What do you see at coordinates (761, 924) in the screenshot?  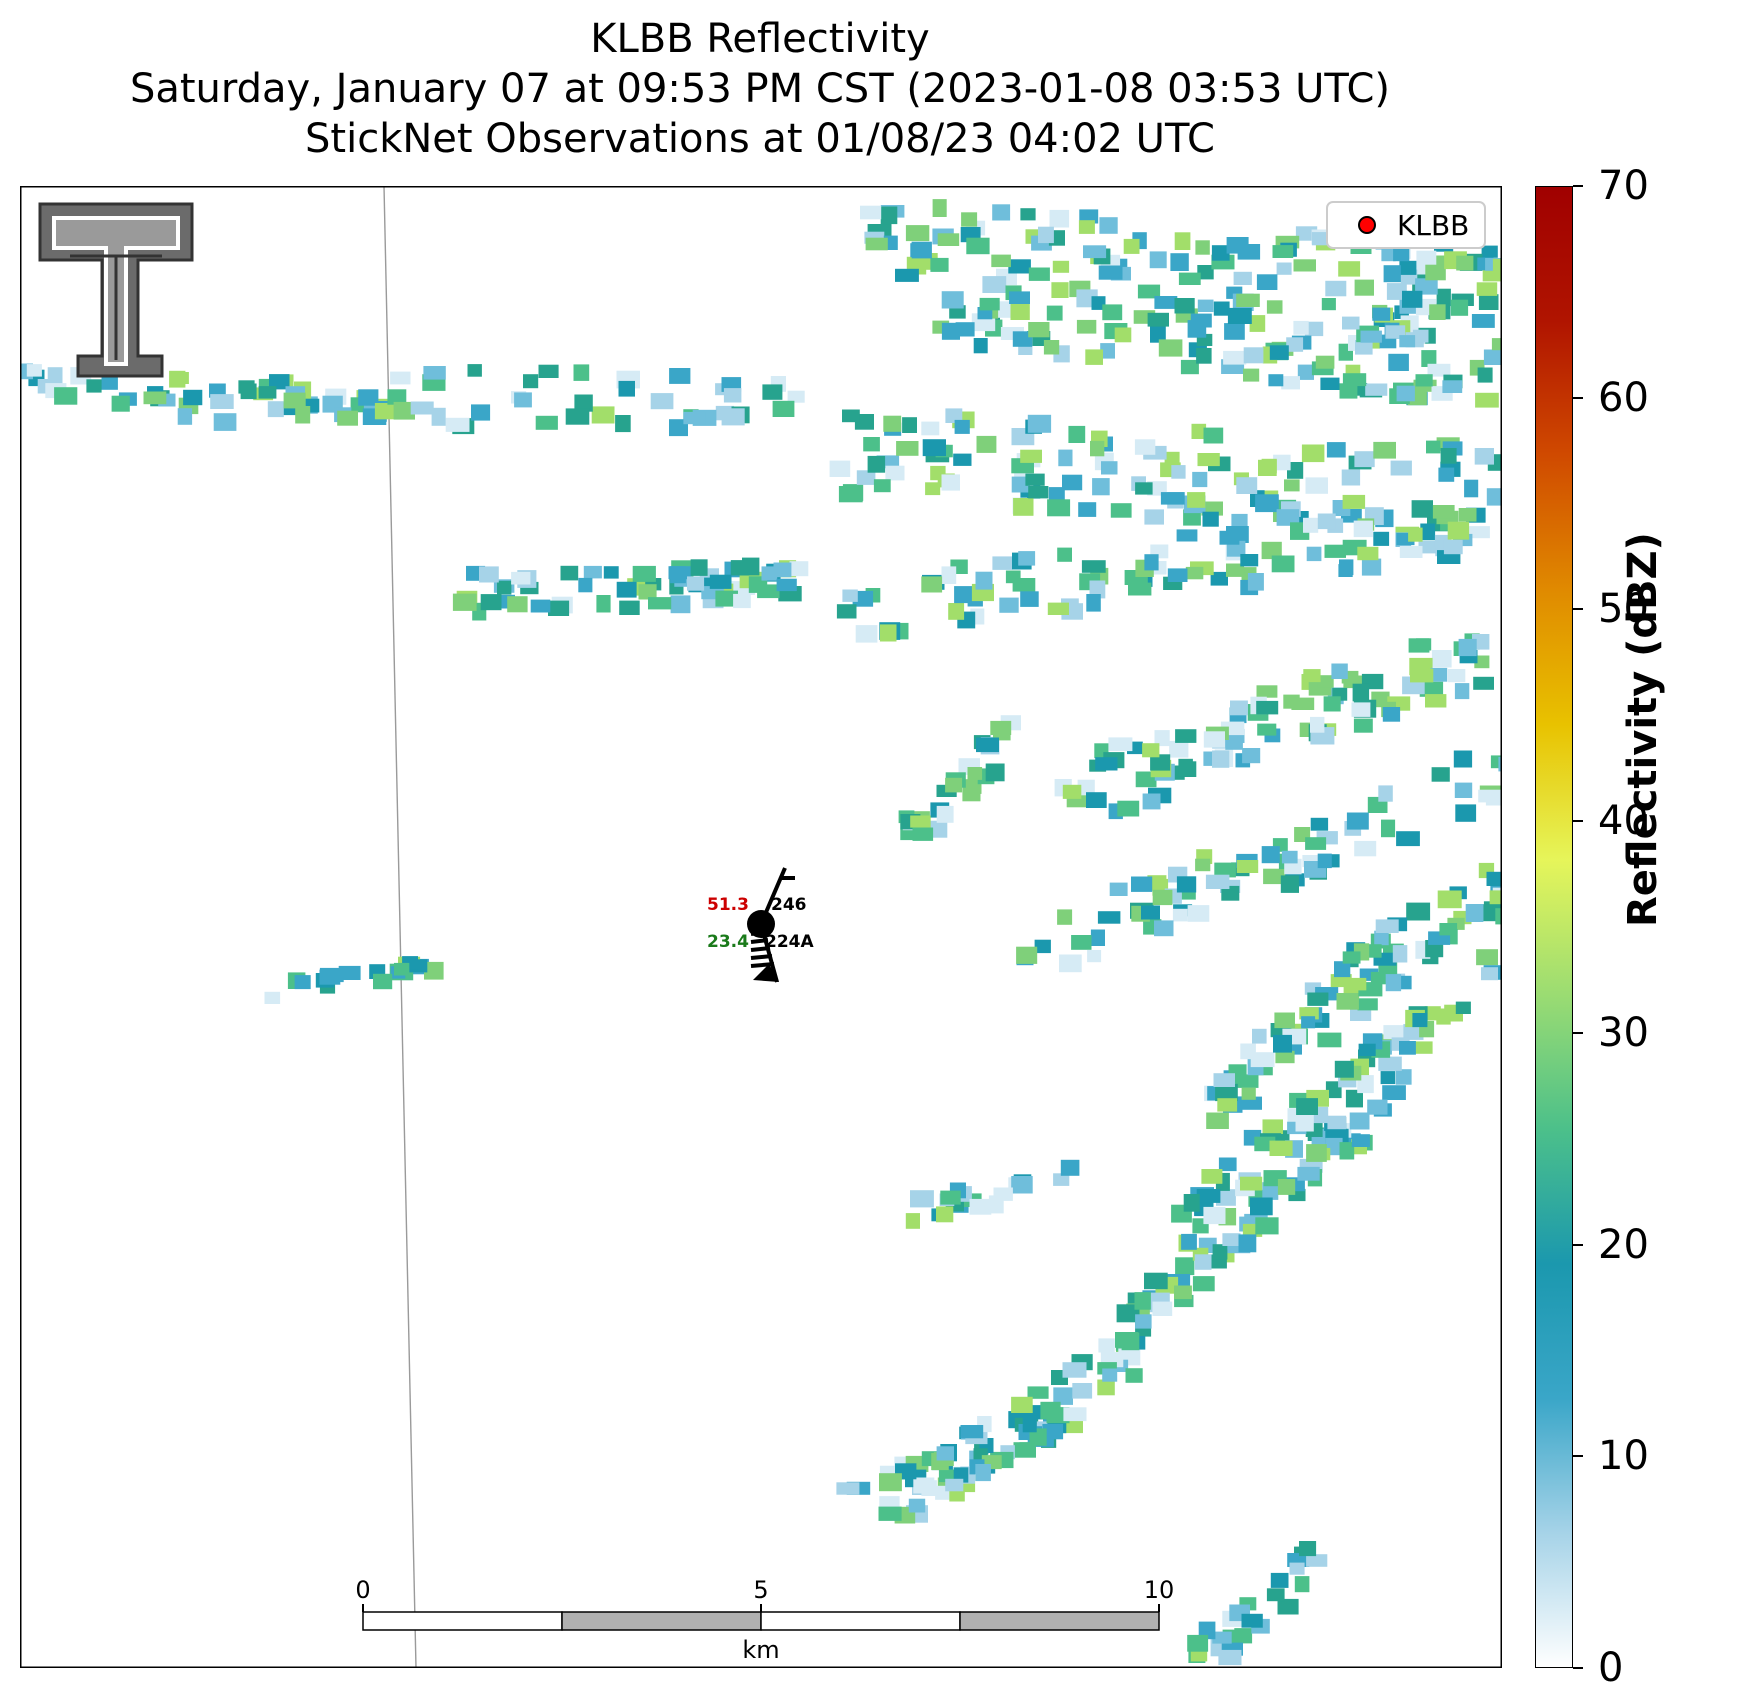 I see `station-marker` at bounding box center [761, 924].